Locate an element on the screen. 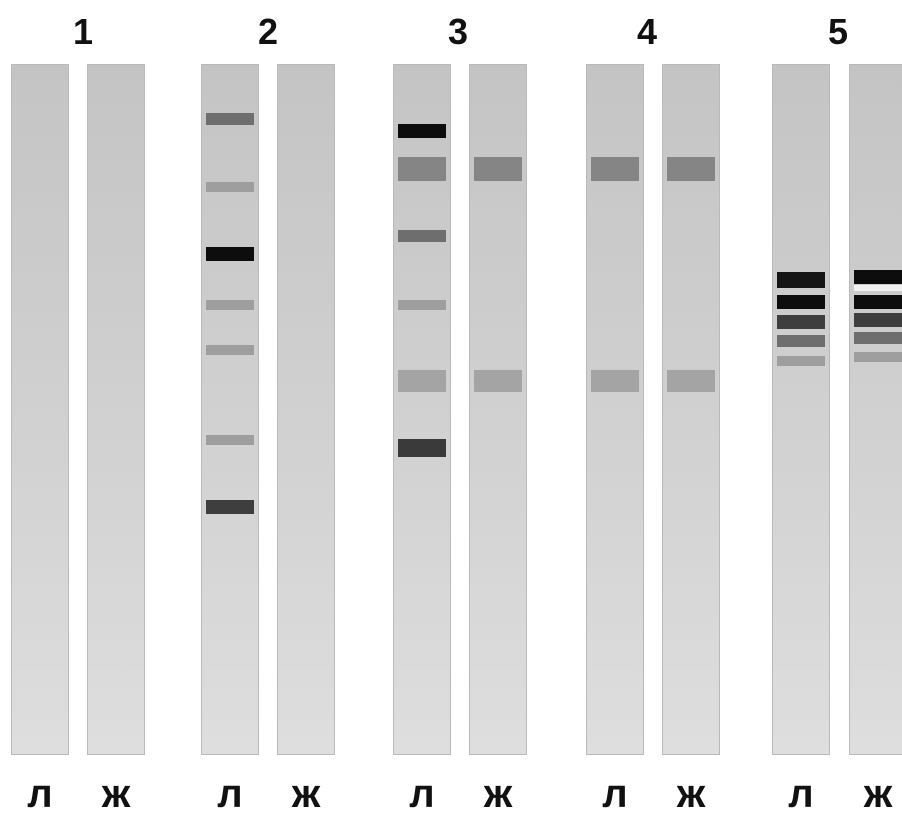 This screenshot has height=819, width=902. lane-4-l is located at coordinates (615, 409).